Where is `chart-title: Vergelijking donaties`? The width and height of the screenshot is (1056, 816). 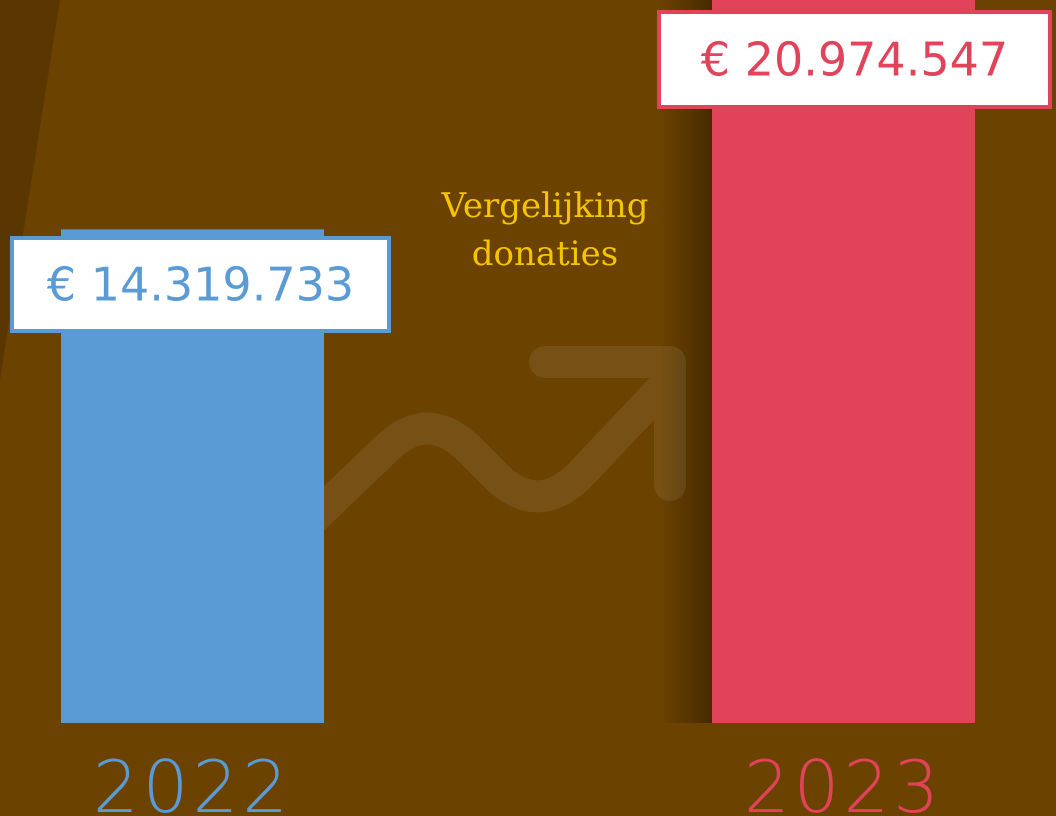
chart-title: Vergelijking donaties is located at coordinates (545, 230).